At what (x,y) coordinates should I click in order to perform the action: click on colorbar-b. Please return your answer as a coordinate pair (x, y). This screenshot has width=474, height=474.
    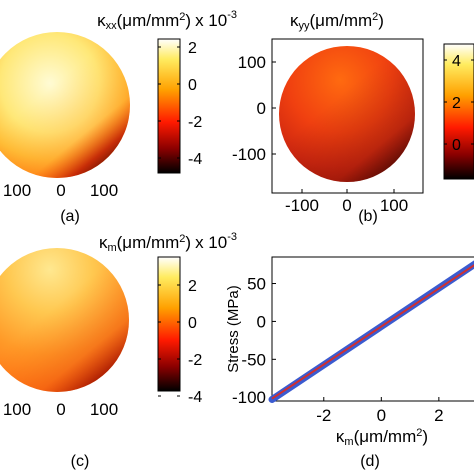
    Looking at the image, I should click on (458, 111).